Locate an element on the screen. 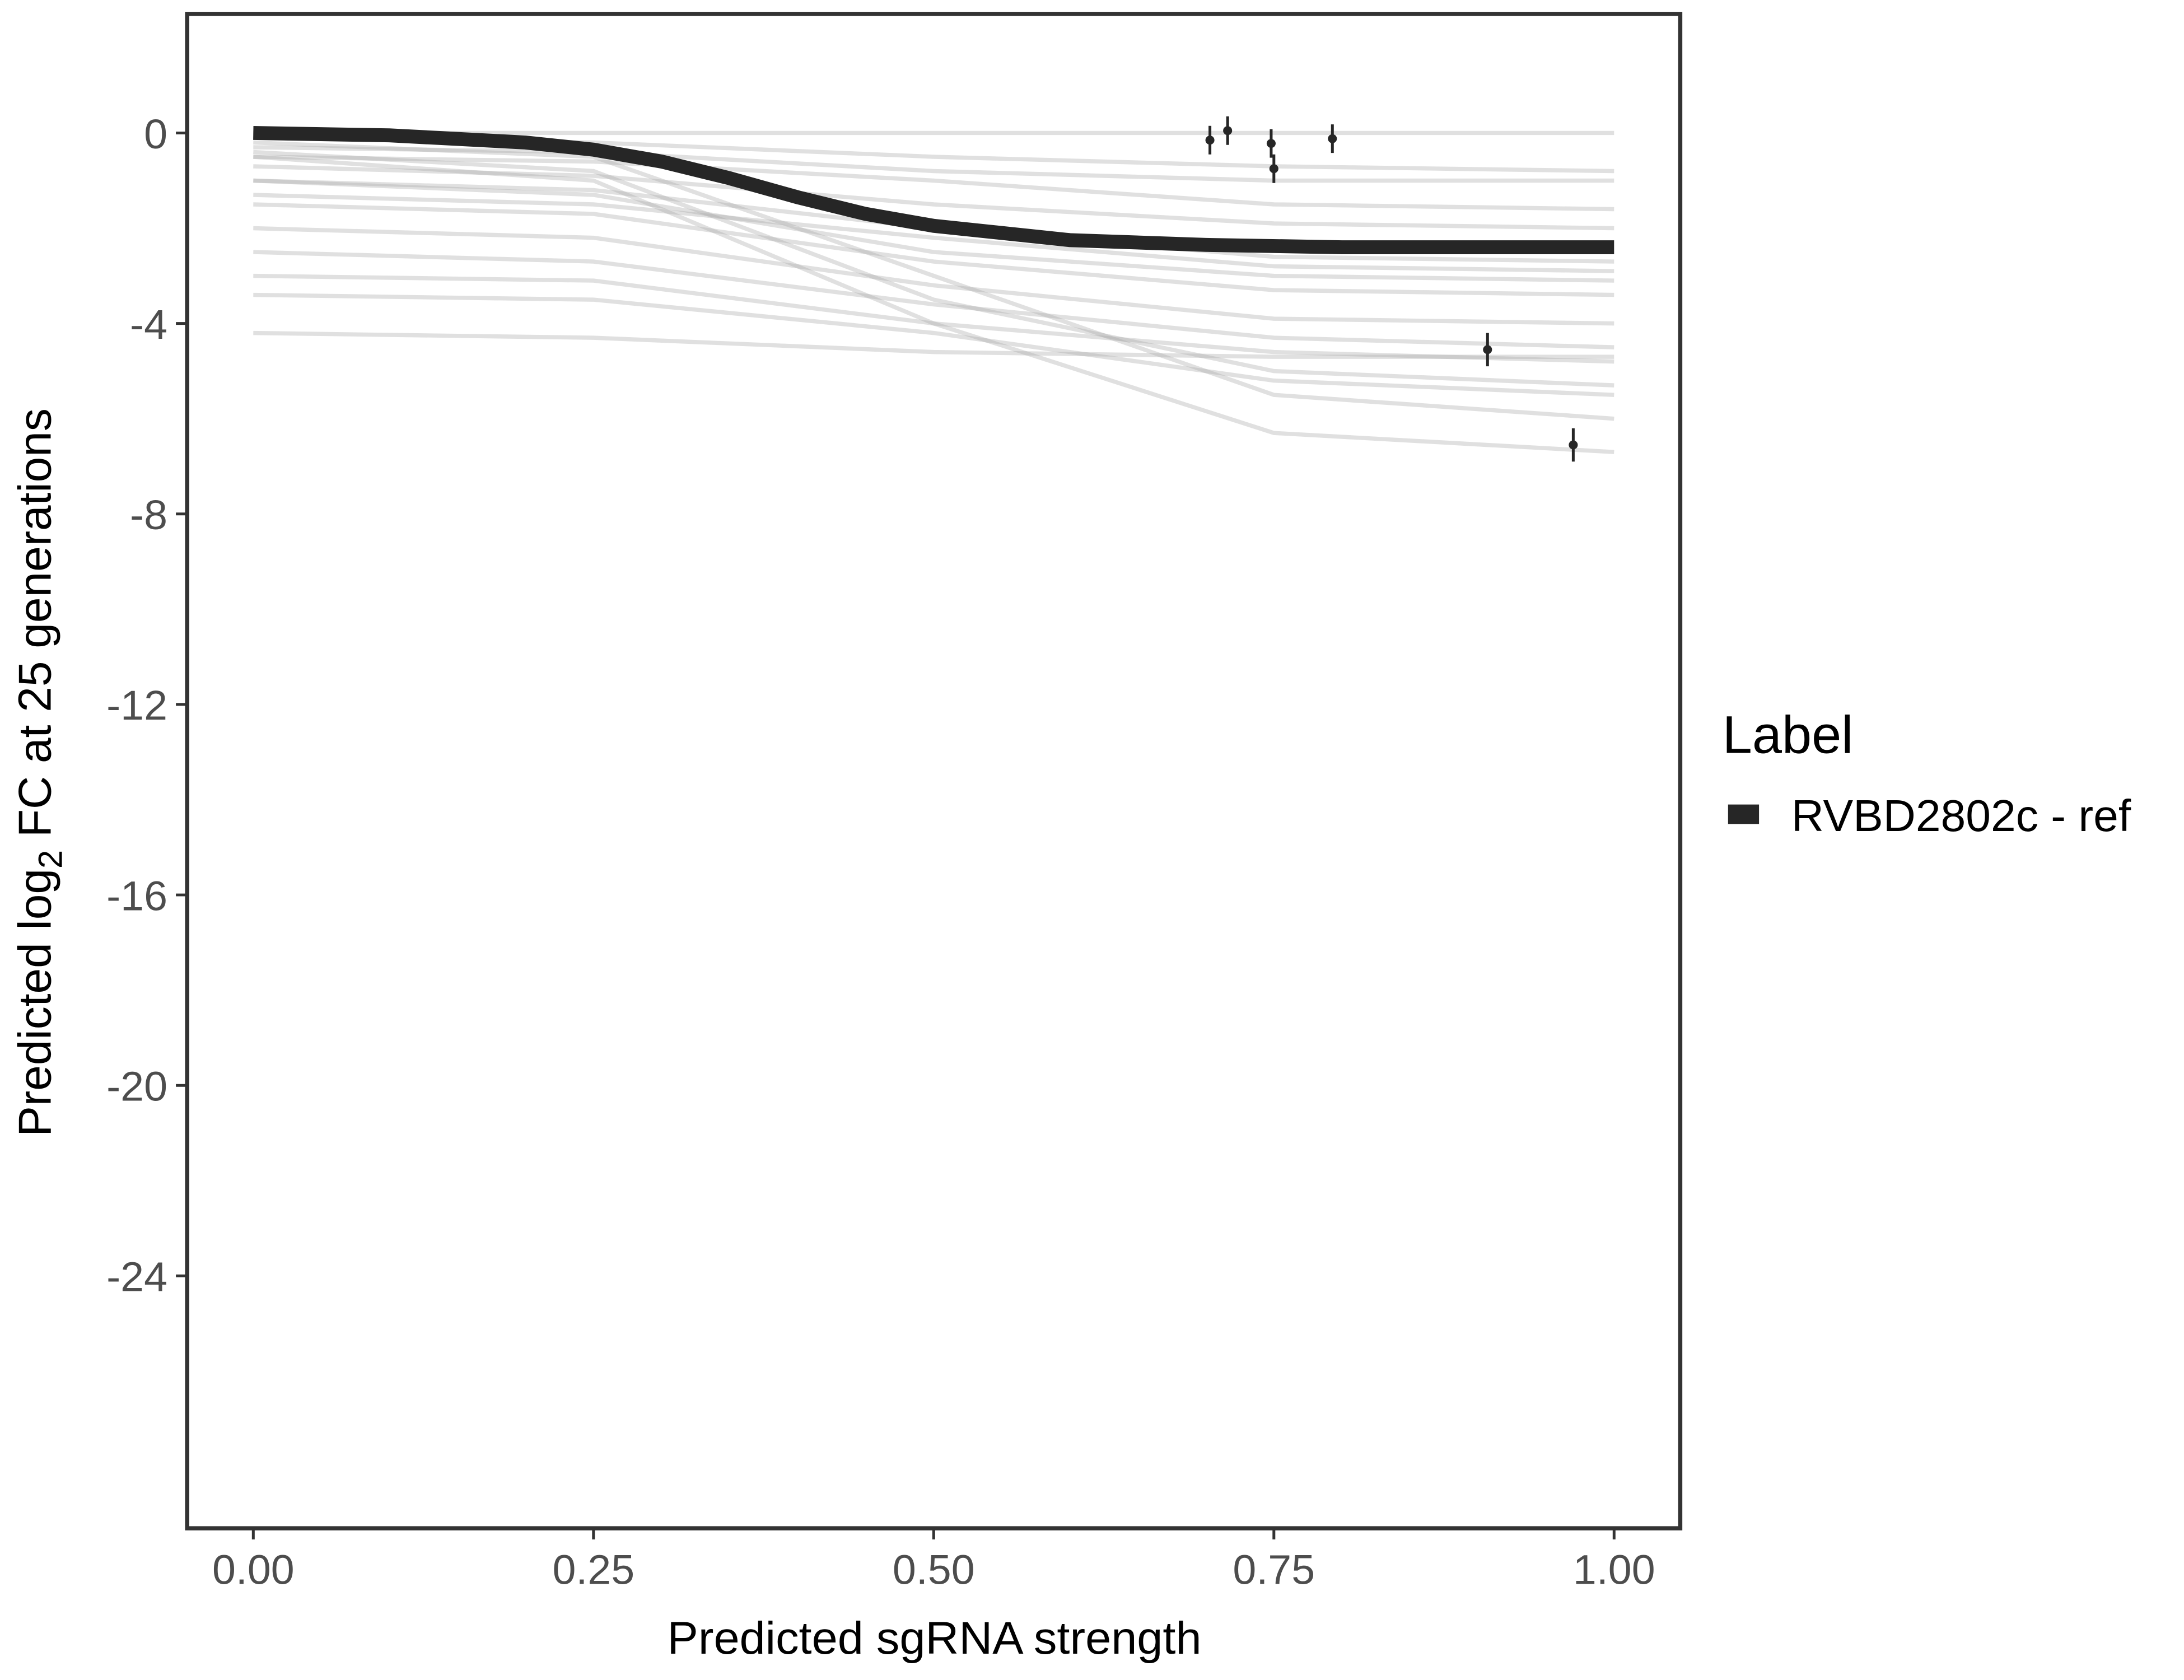 The image size is (2184, 1680). x-tick-label: 0.00 is located at coordinates (254, 1570).